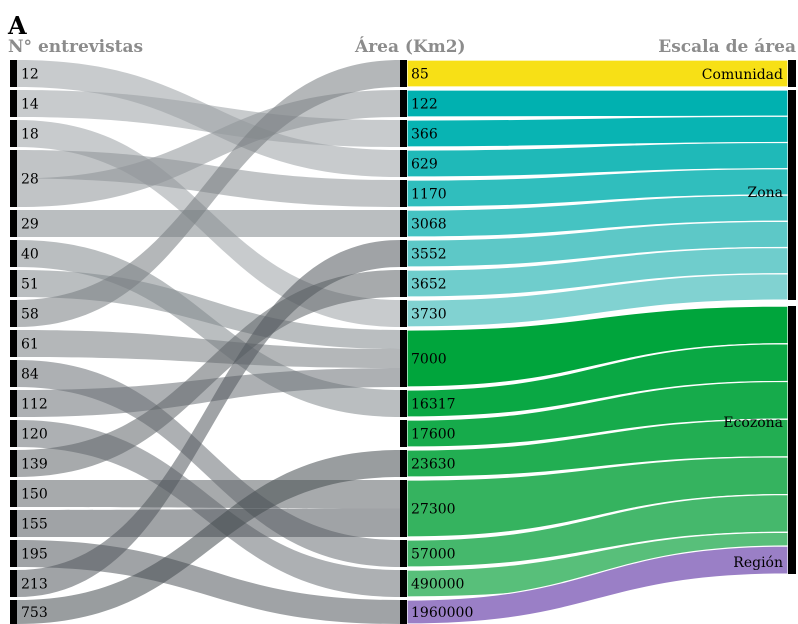  I want to click on middle-node-label: 85, so click(420, 75).